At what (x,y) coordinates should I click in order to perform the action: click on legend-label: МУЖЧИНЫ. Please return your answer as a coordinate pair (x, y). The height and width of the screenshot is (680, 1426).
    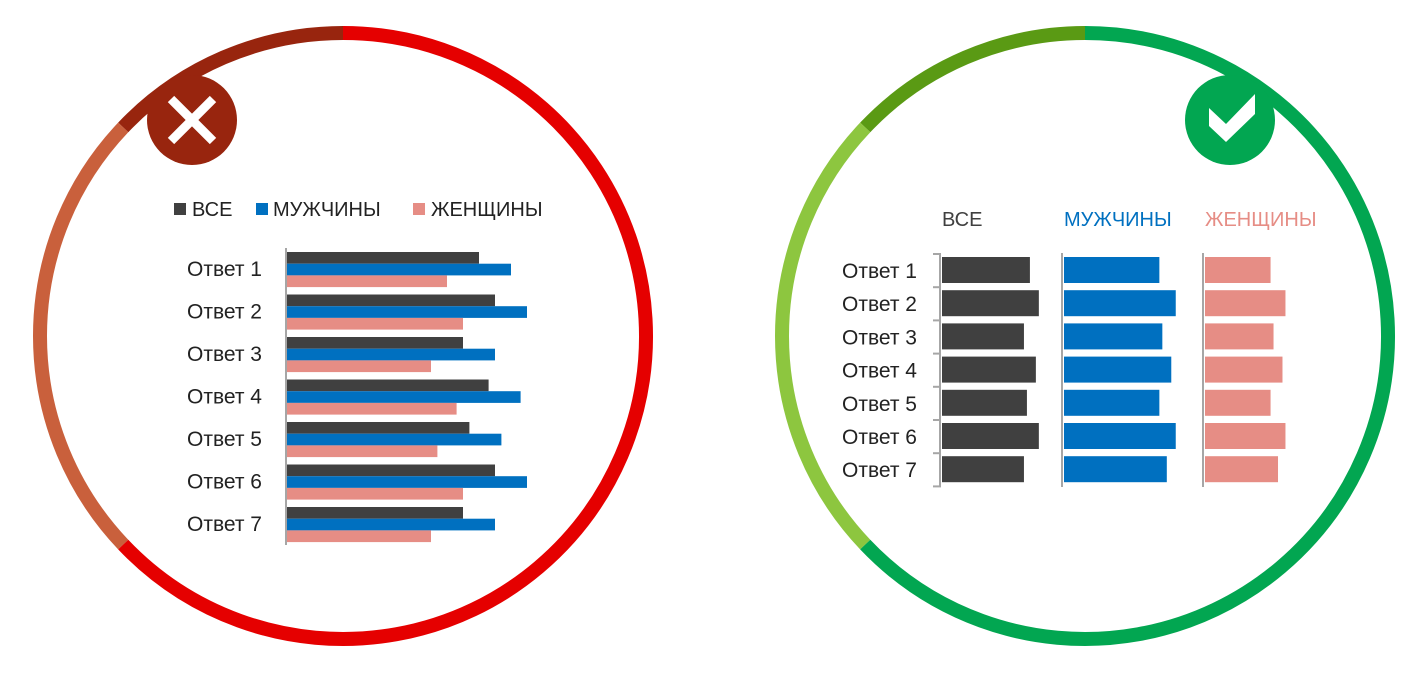
    Looking at the image, I should click on (327, 210).